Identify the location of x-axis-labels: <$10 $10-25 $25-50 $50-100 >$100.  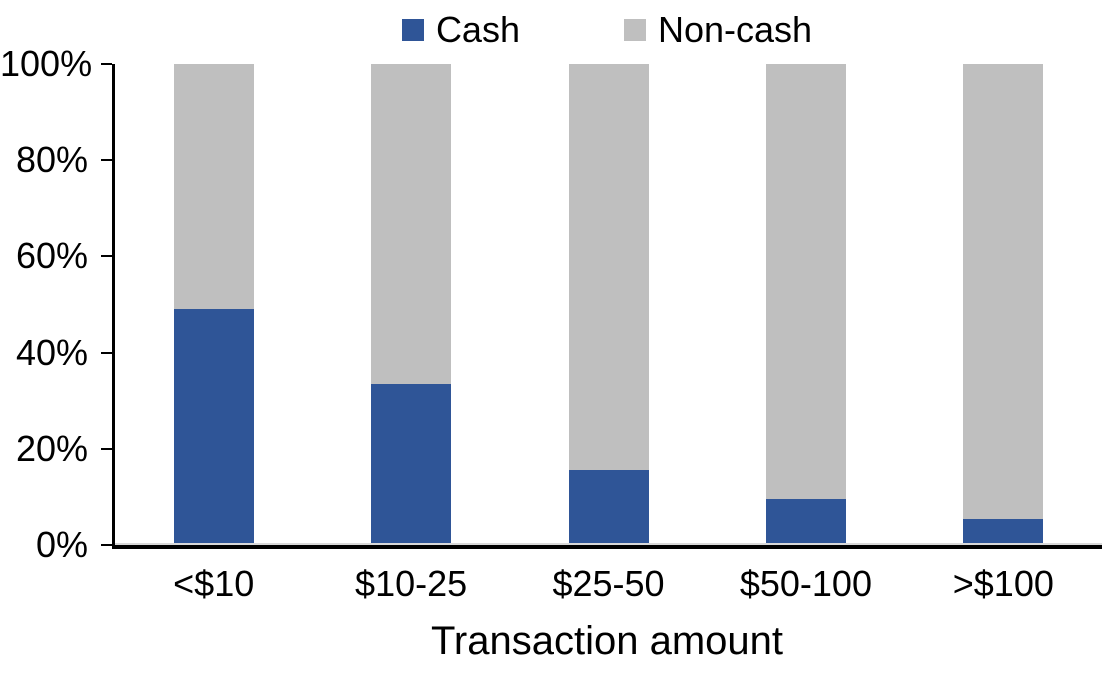
(608, 584).